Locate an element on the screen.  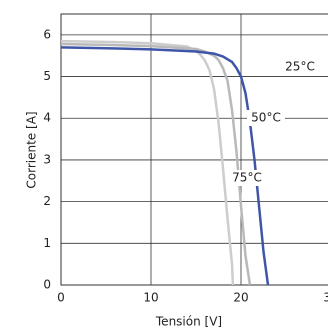
y-tick-label: 3 is located at coordinates (47, 159).